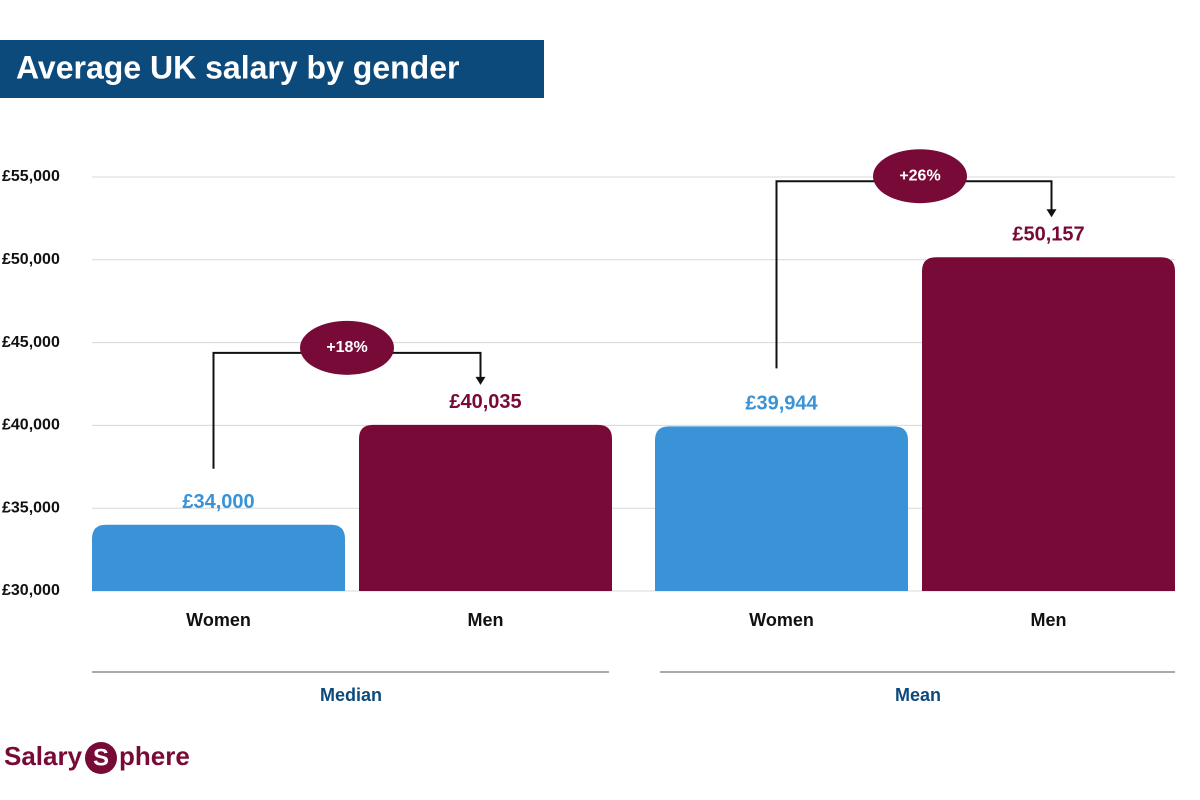 The width and height of the screenshot is (1200, 800). I want to click on brand-part: phere, so click(154, 756).